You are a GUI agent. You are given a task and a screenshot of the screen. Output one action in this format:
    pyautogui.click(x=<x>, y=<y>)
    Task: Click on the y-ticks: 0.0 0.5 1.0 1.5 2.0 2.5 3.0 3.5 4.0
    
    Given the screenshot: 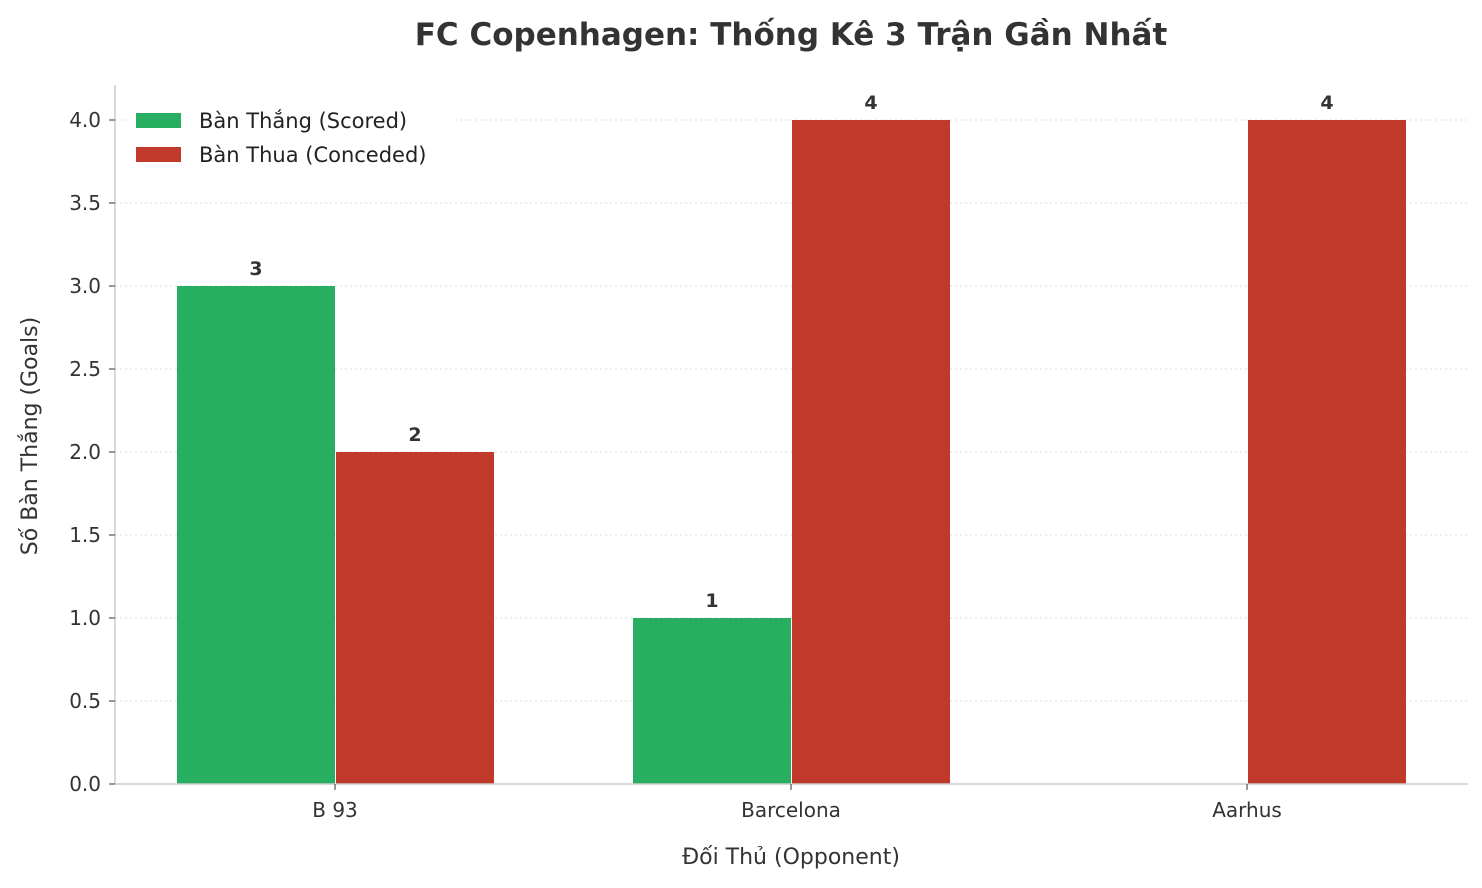 What is the action you would take?
    pyautogui.click(x=92, y=452)
    